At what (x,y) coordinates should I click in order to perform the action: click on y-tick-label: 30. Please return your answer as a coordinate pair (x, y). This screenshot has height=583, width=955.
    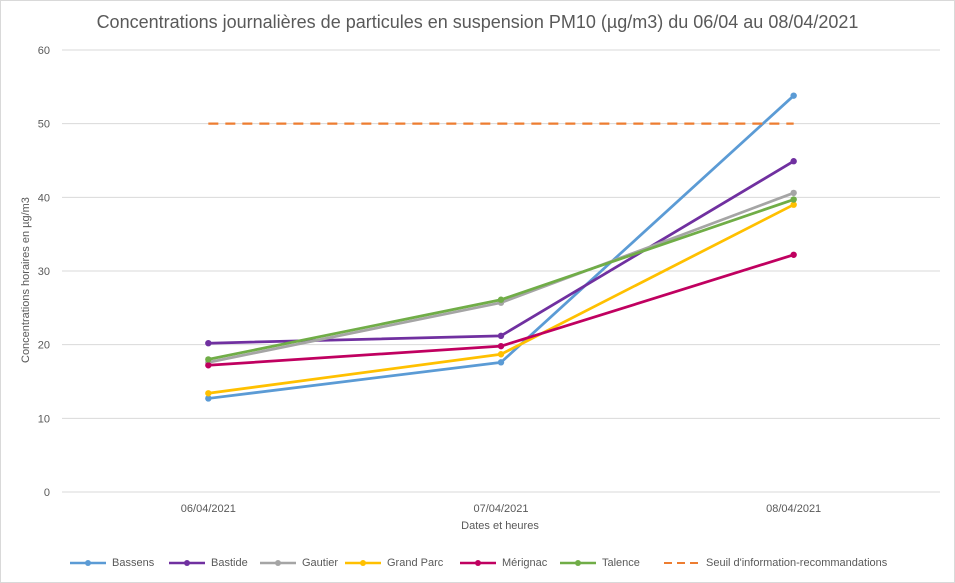
    Looking at the image, I should click on (44, 272).